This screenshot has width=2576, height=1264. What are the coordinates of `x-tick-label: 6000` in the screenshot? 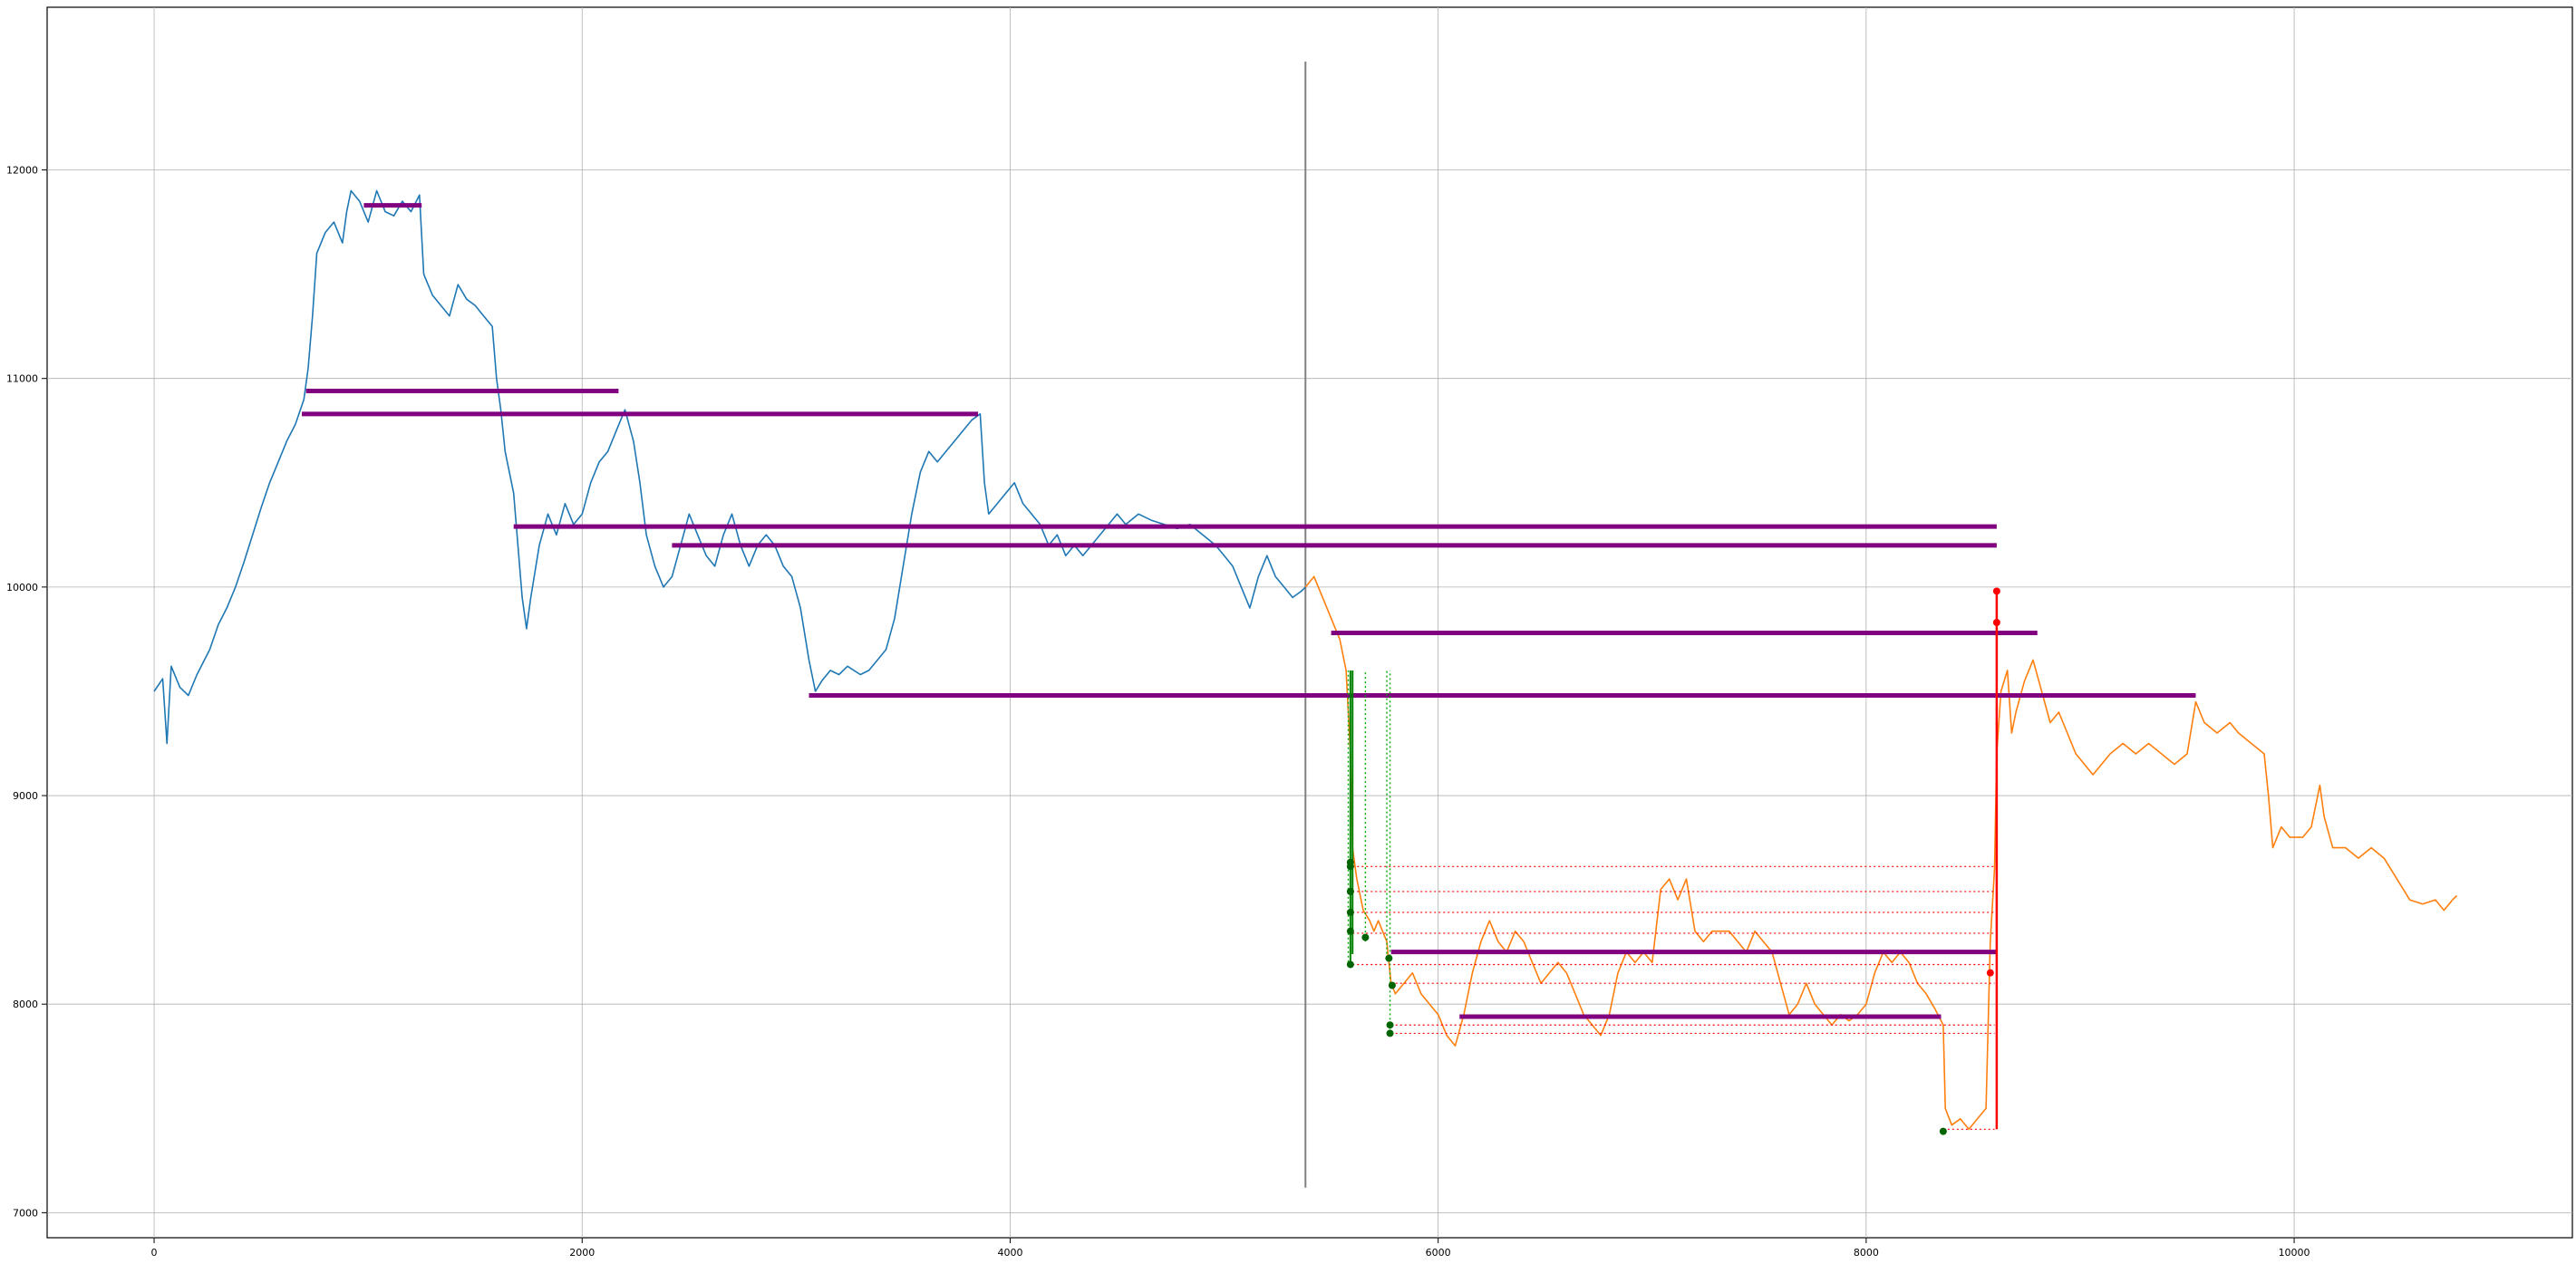 It's located at (1438, 1253).